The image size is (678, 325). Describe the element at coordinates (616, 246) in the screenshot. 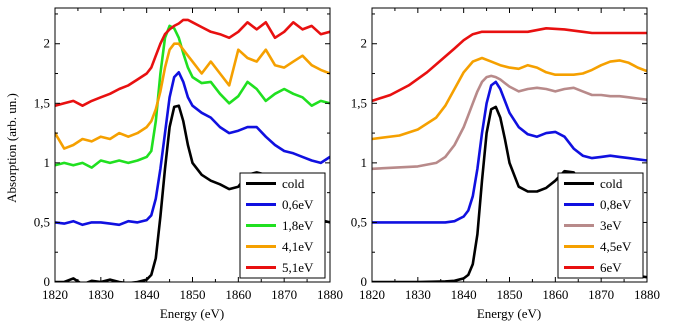

I see `legend-label: 4,5eV` at that location.